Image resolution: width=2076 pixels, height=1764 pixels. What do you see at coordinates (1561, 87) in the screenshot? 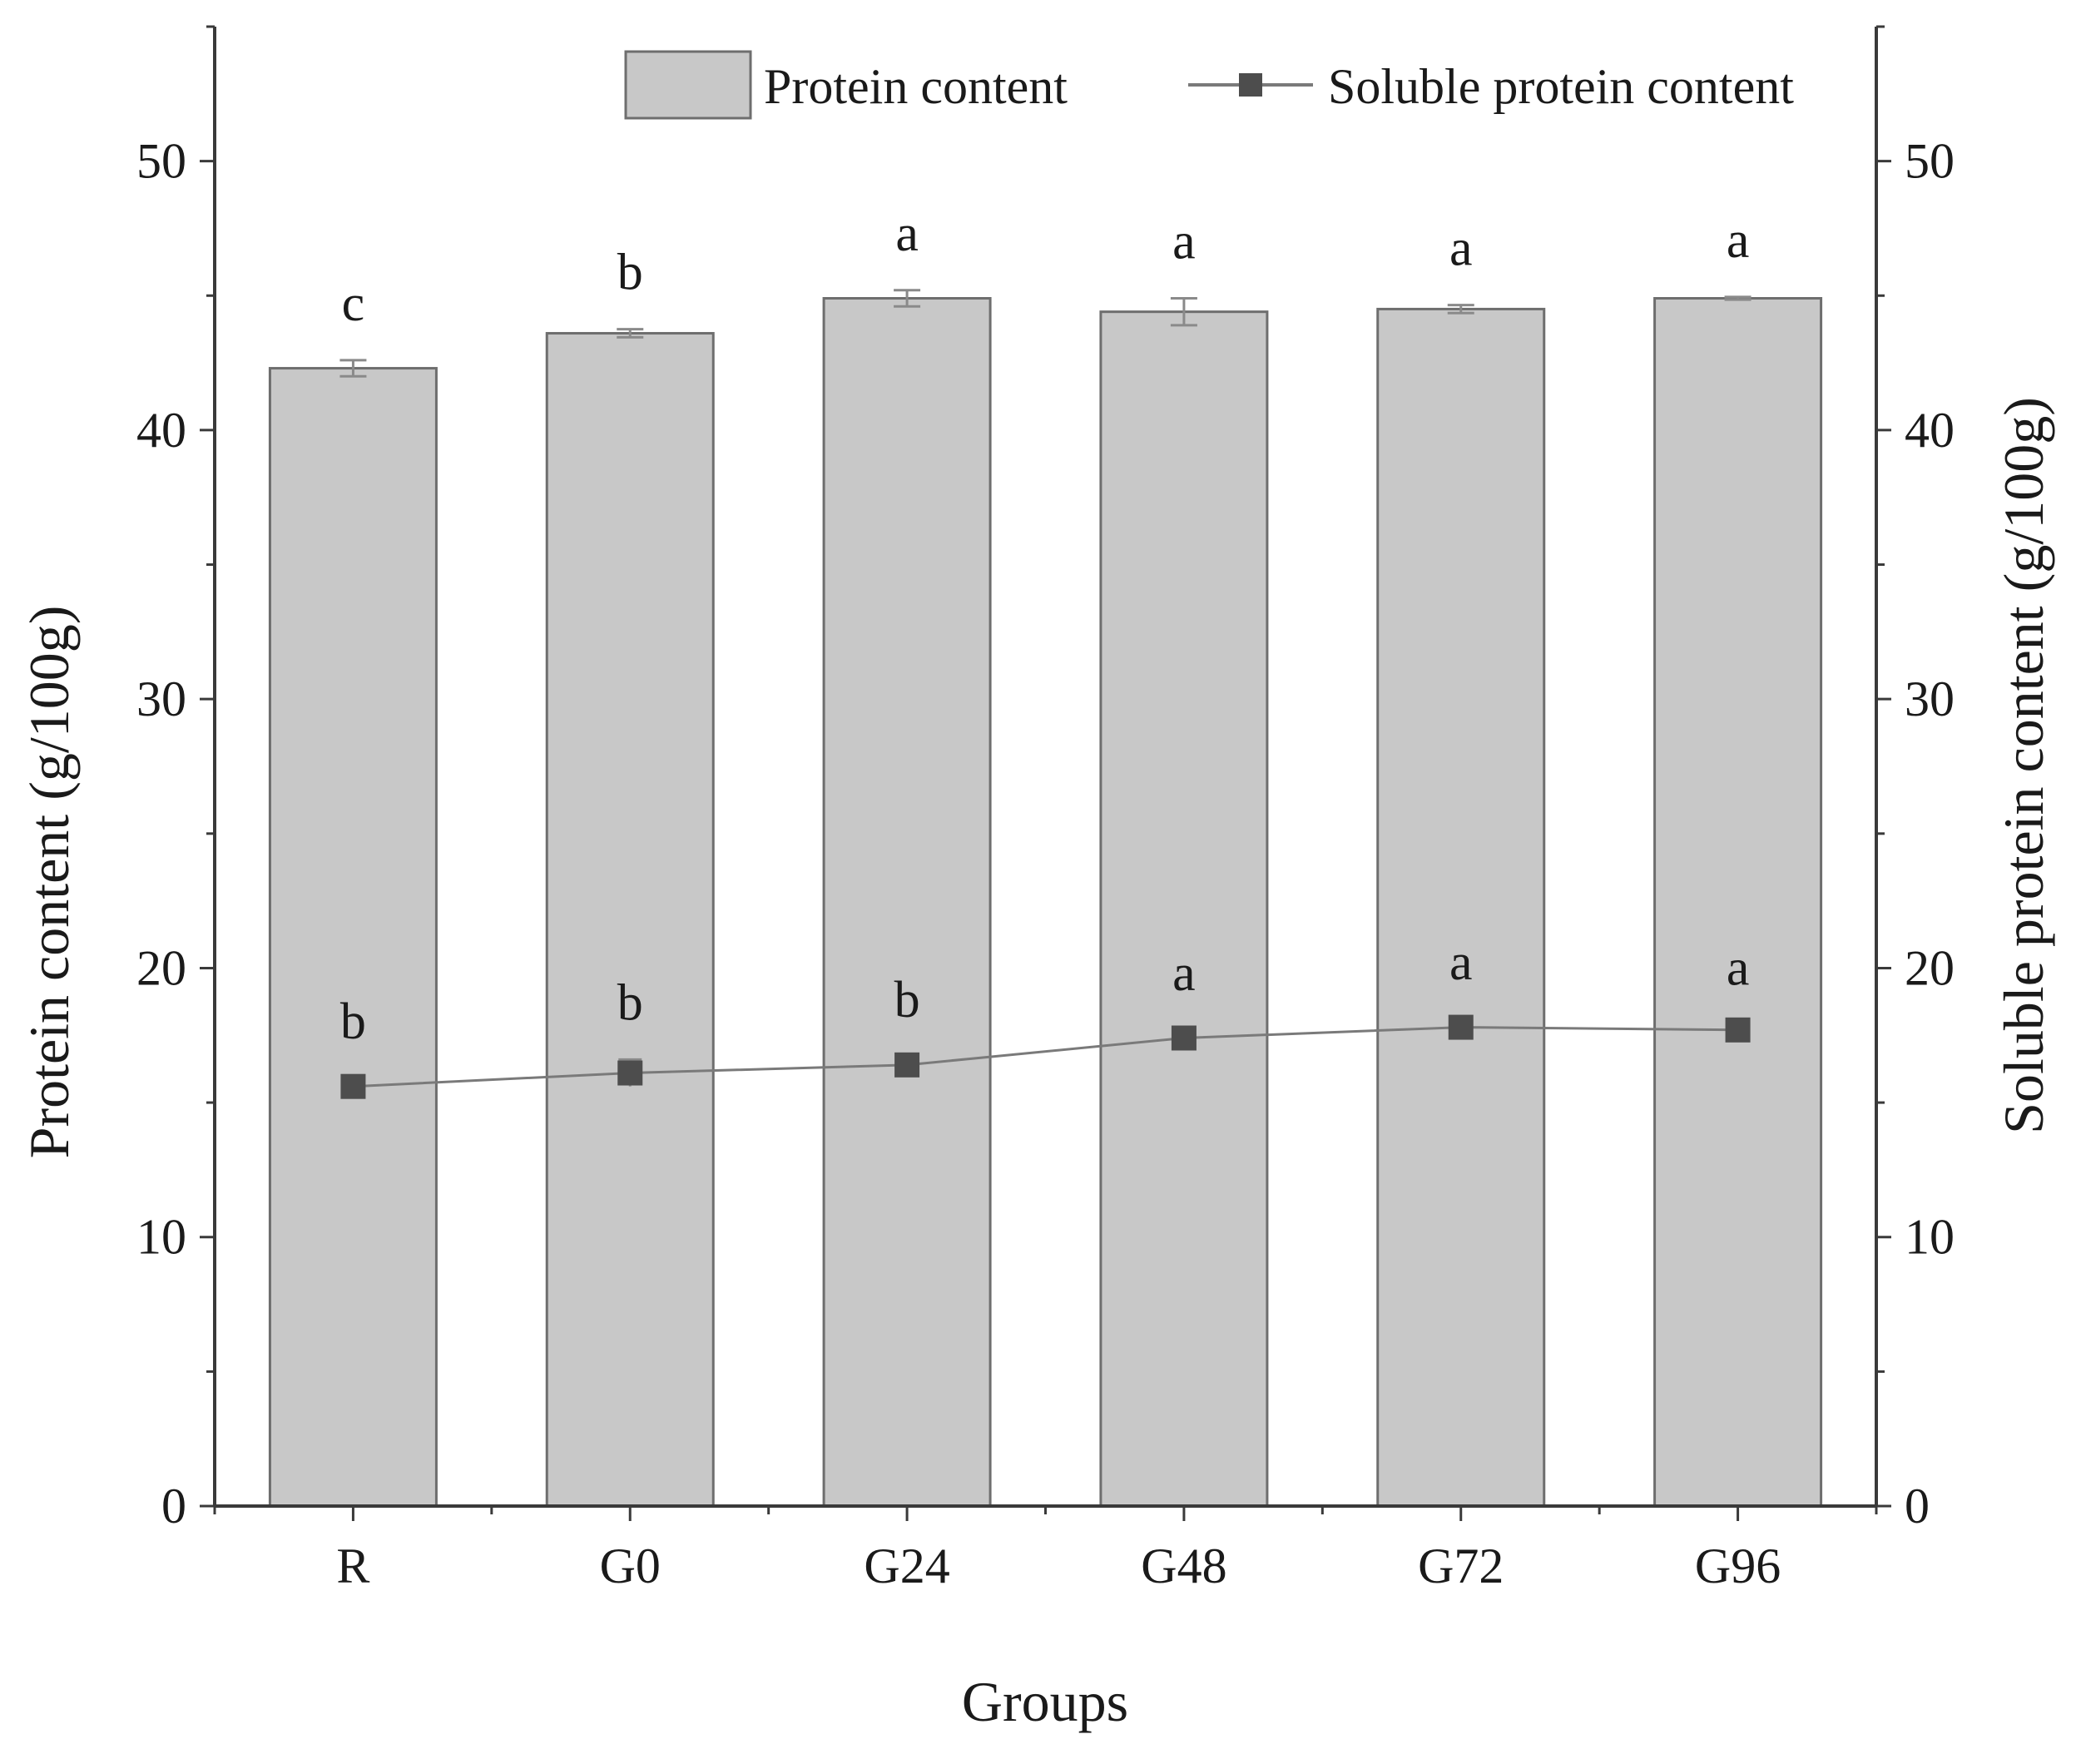
I see `legend-line-label: Soluble protein content` at bounding box center [1561, 87].